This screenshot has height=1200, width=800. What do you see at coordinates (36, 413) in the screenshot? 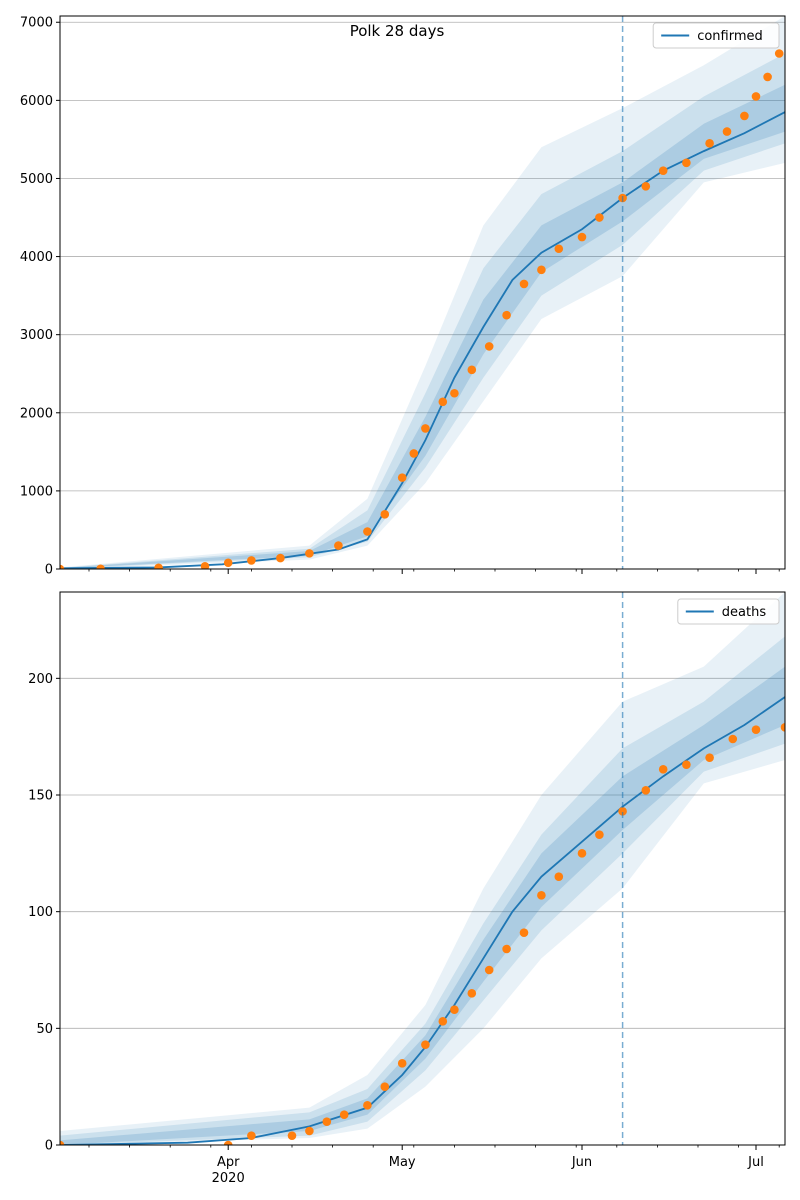
I see `ytick-label: 2000` at bounding box center [36, 413].